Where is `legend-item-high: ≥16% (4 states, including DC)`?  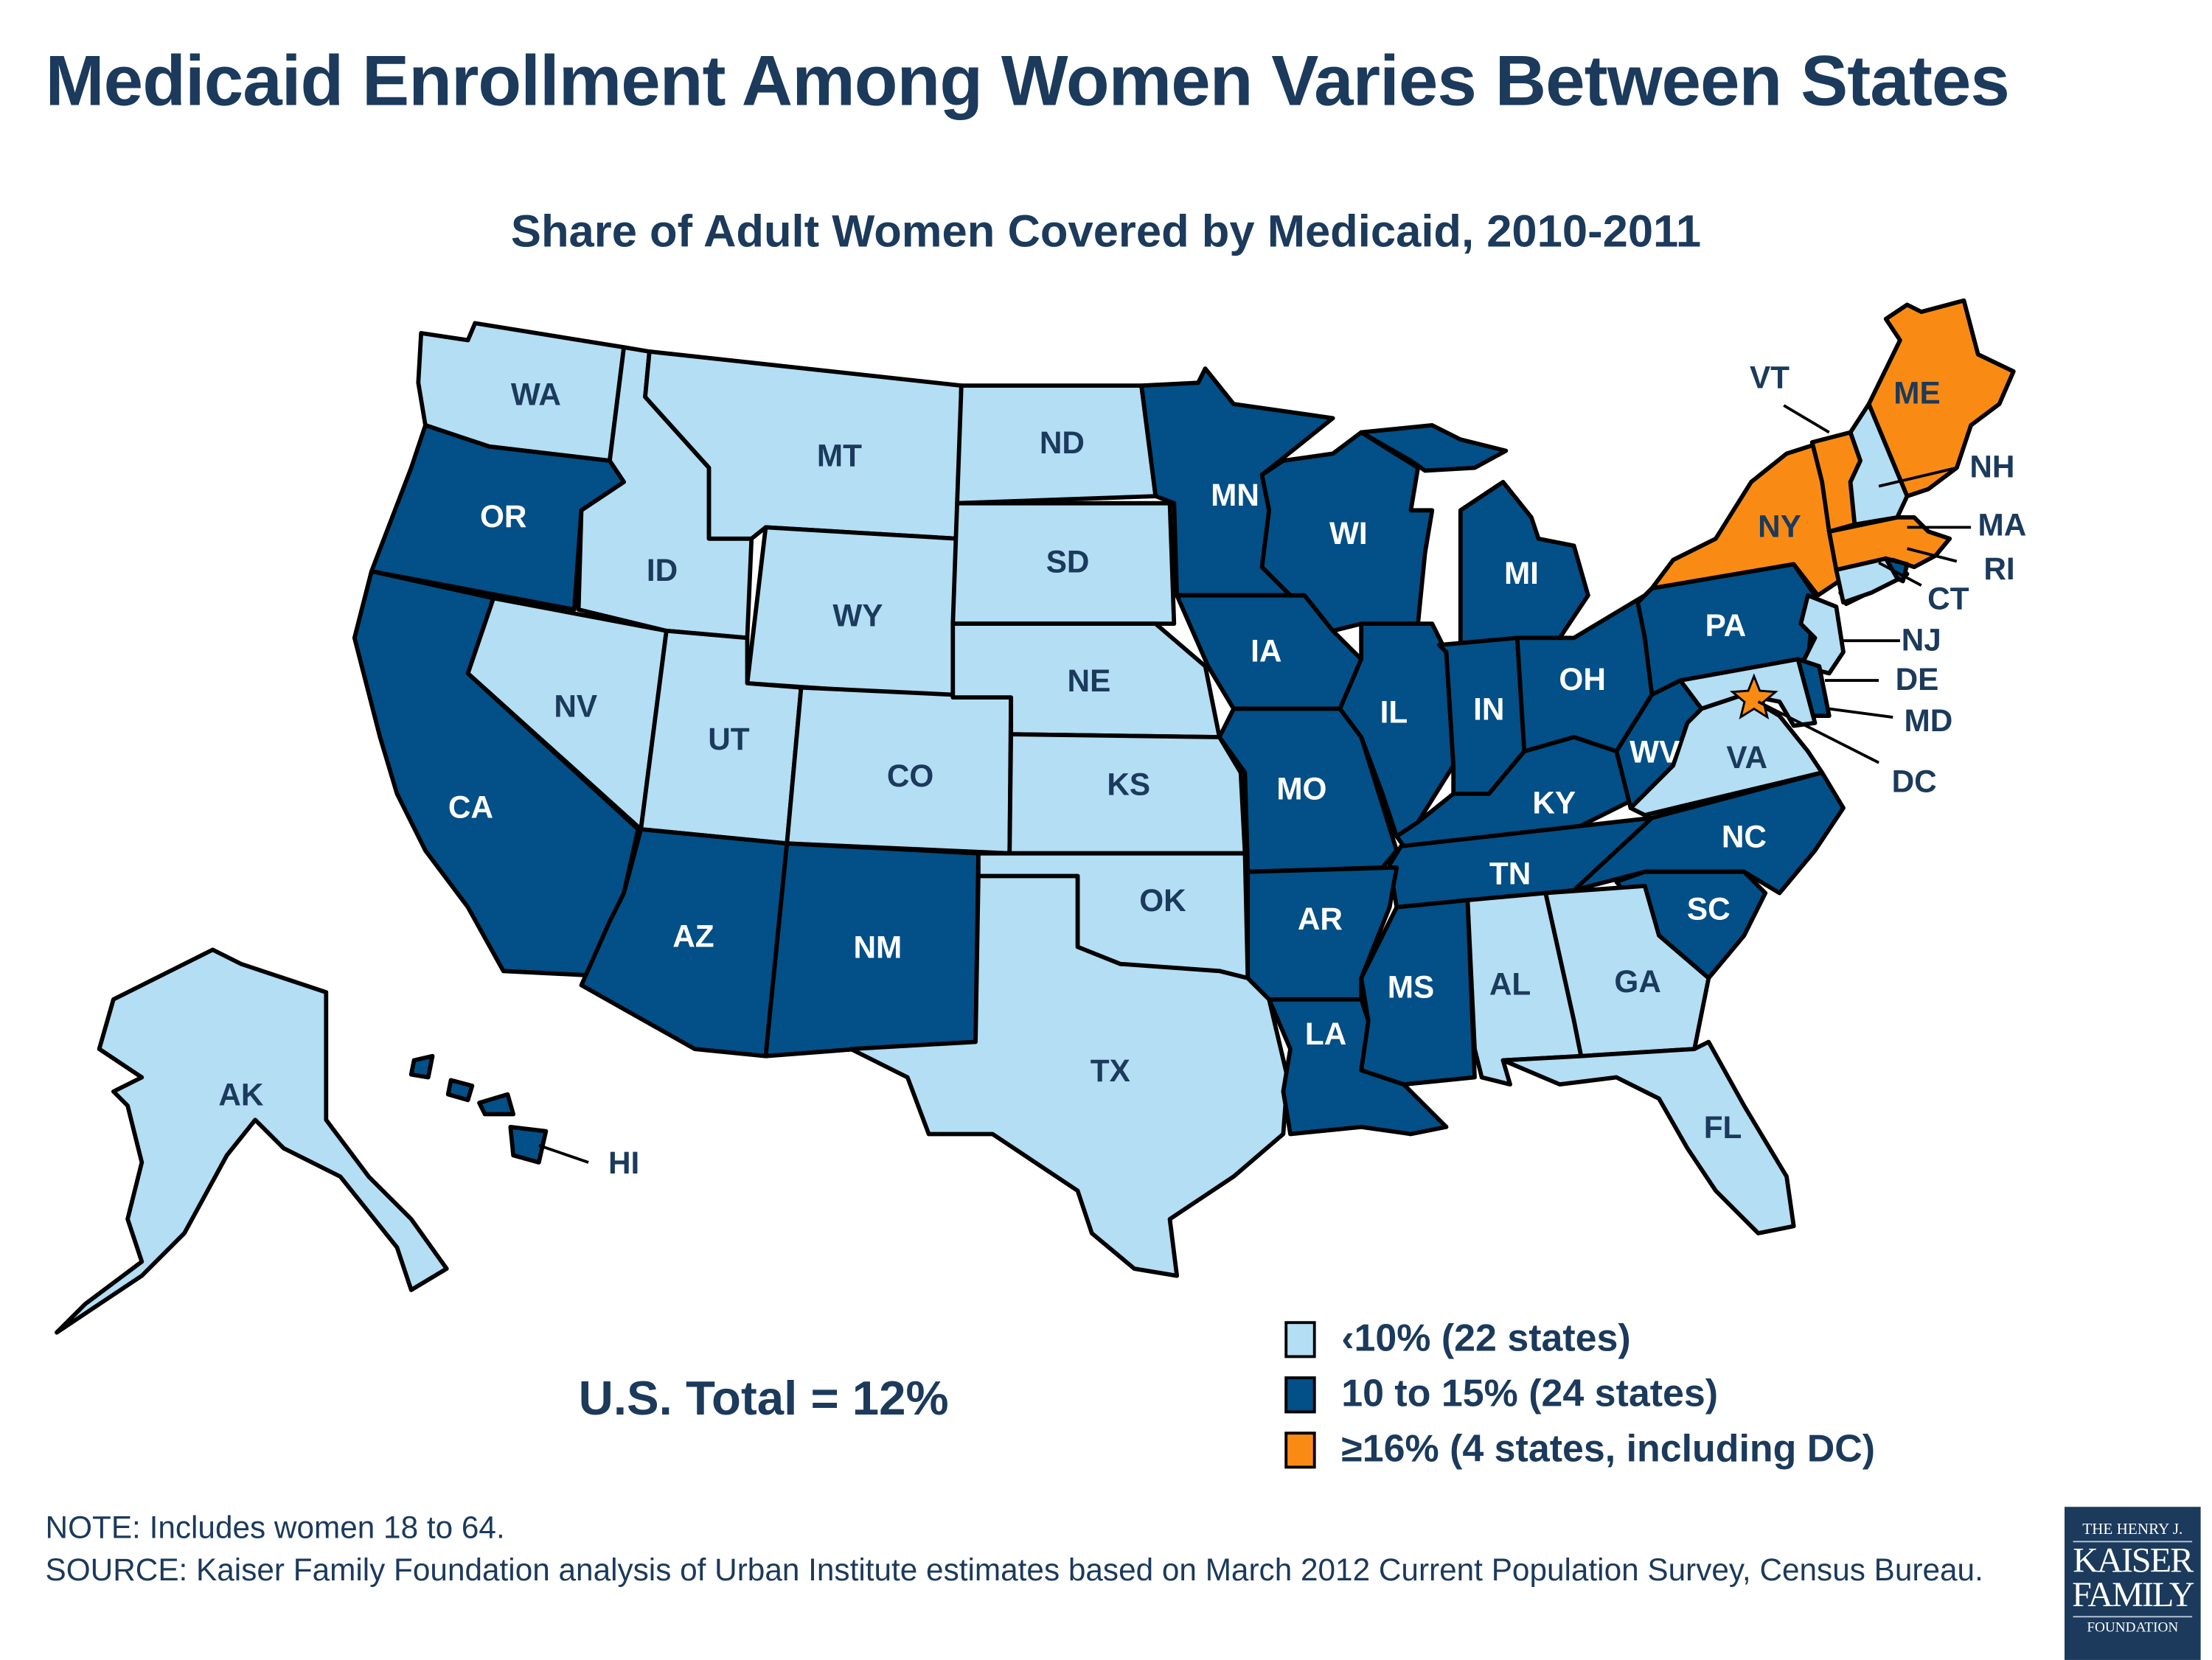
legend-item-high: ≥16% (4 states, including DC) is located at coordinates (1579, 1449).